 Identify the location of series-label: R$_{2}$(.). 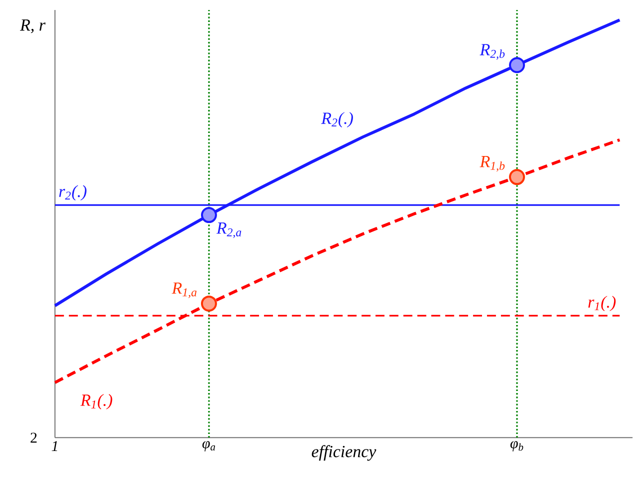
(337, 120).